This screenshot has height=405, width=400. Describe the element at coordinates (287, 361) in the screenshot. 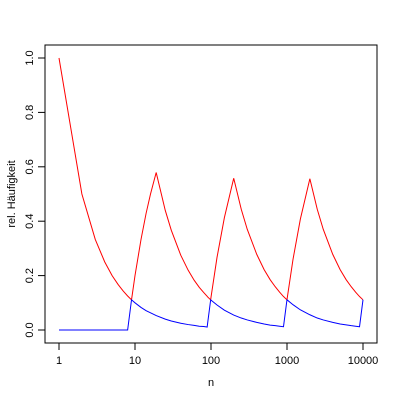

I see `x-tick-label: 1000` at that location.